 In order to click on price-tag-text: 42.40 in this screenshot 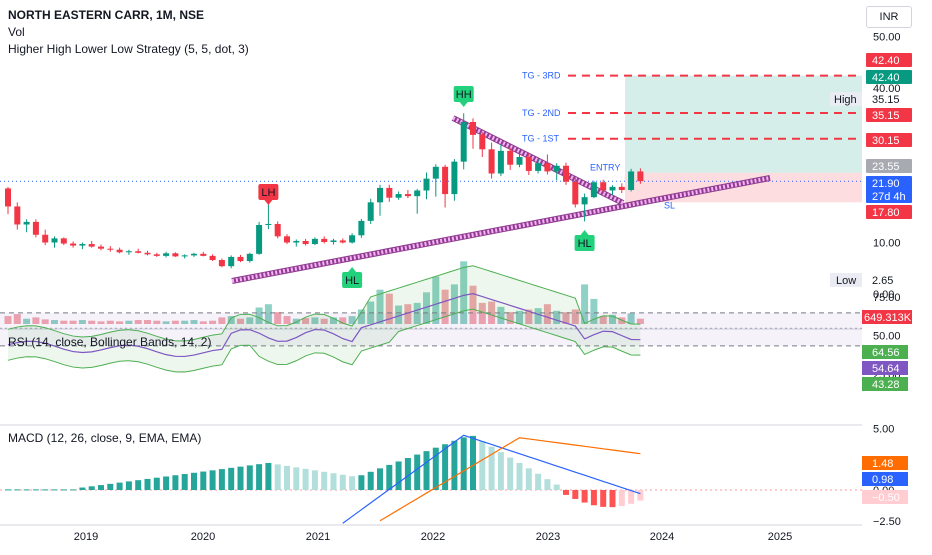, I will do `click(886, 78)`.